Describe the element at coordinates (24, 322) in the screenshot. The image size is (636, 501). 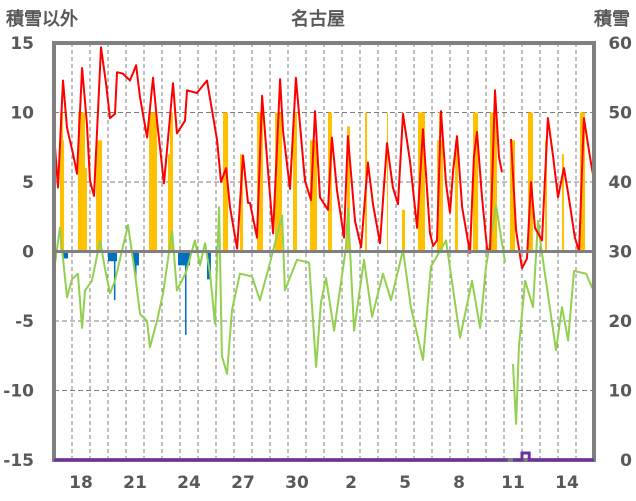
I see `left-y-tick-label: -5` at that location.